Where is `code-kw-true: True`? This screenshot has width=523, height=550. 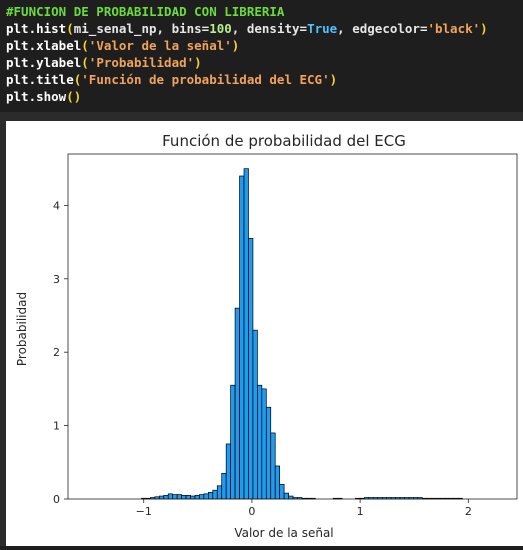 code-kw-true: True is located at coordinates (322, 28).